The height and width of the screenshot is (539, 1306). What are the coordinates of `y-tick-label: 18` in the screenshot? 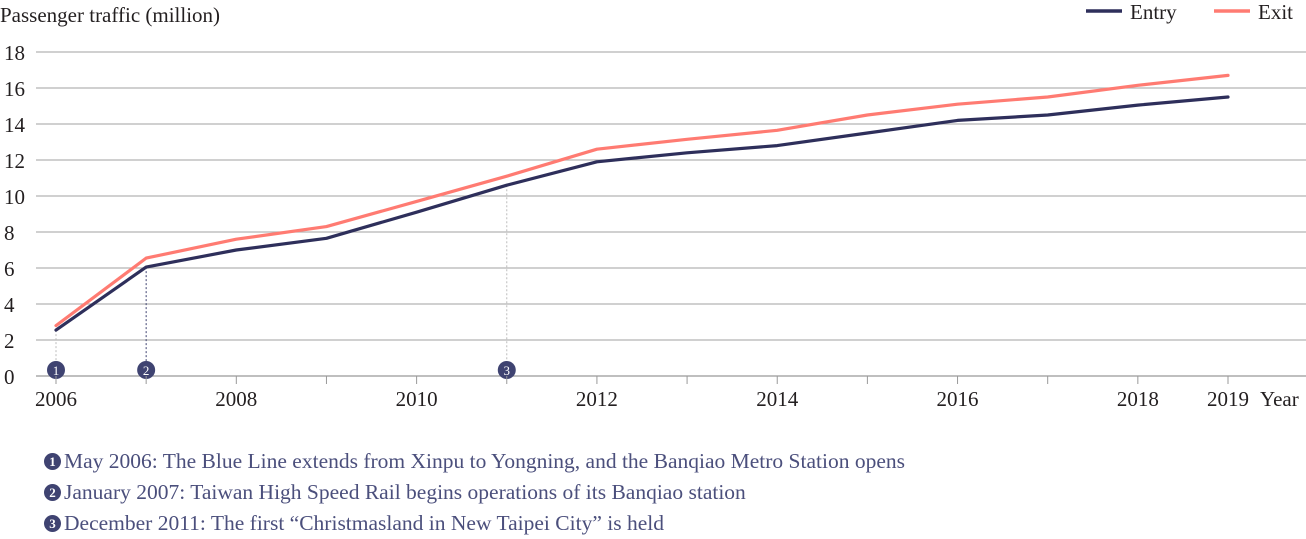 It's located at (14, 53).